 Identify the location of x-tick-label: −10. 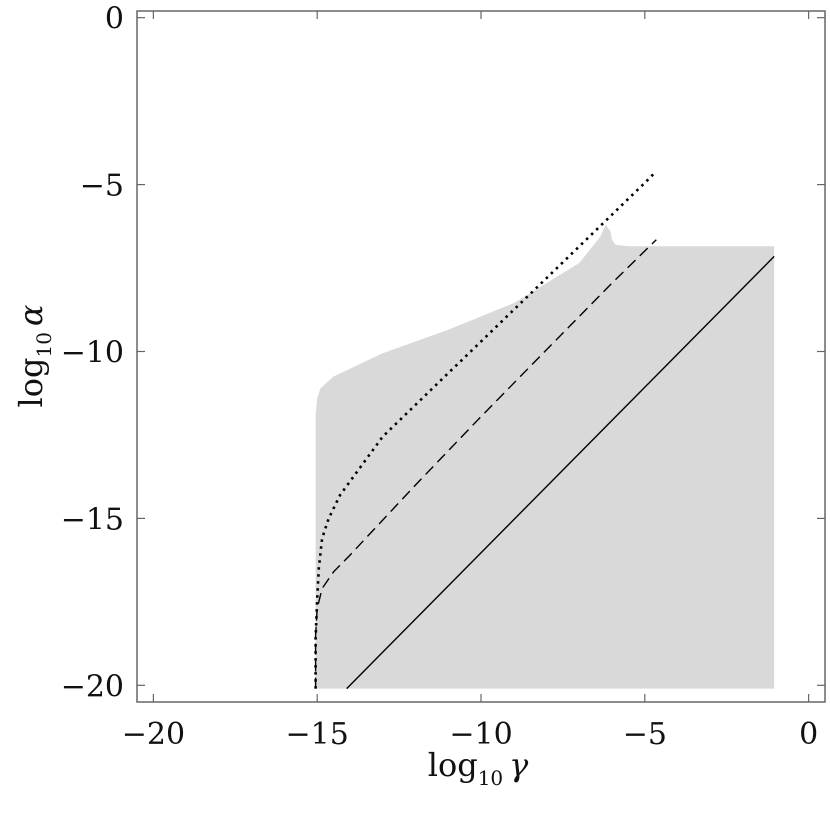
(480, 734).